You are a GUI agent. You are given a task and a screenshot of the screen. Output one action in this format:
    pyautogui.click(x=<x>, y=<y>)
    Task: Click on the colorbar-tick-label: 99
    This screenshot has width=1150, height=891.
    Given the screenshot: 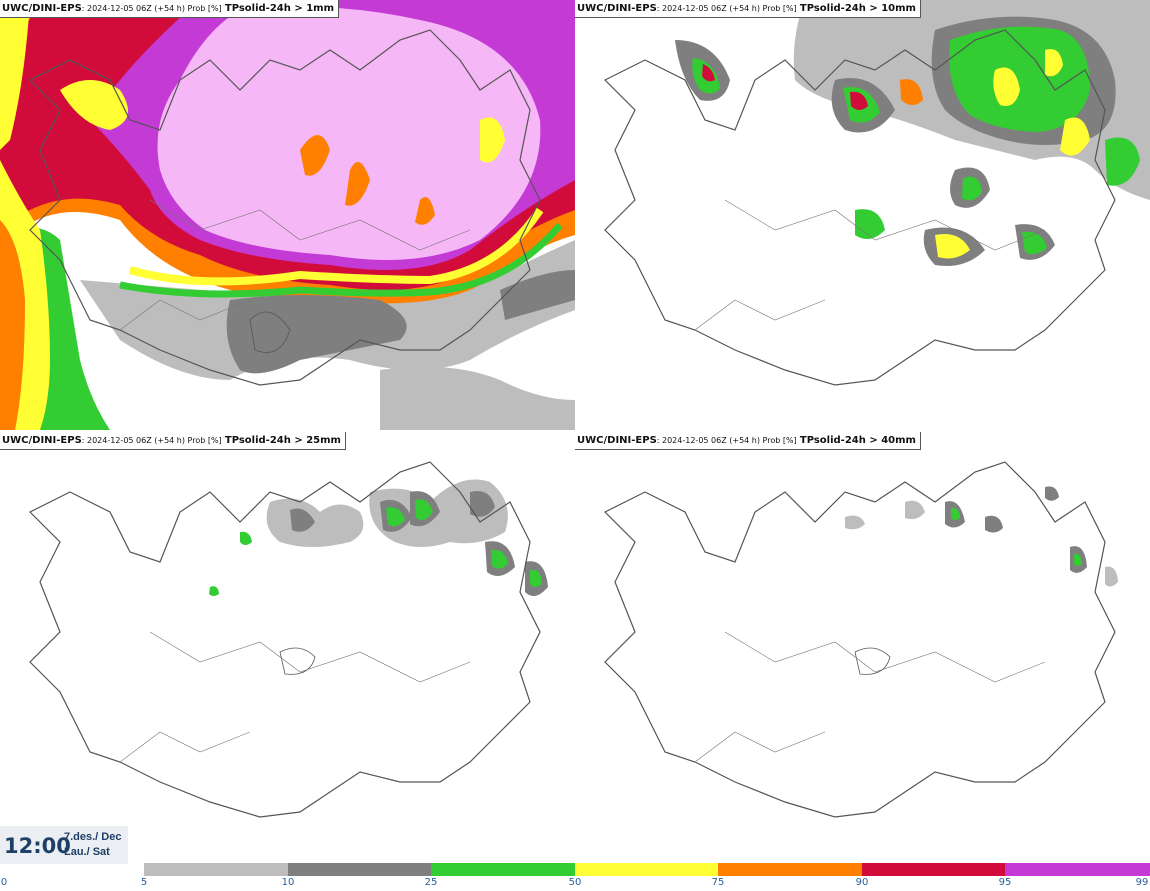 What is the action you would take?
    pyautogui.click(x=1142, y=882)
    